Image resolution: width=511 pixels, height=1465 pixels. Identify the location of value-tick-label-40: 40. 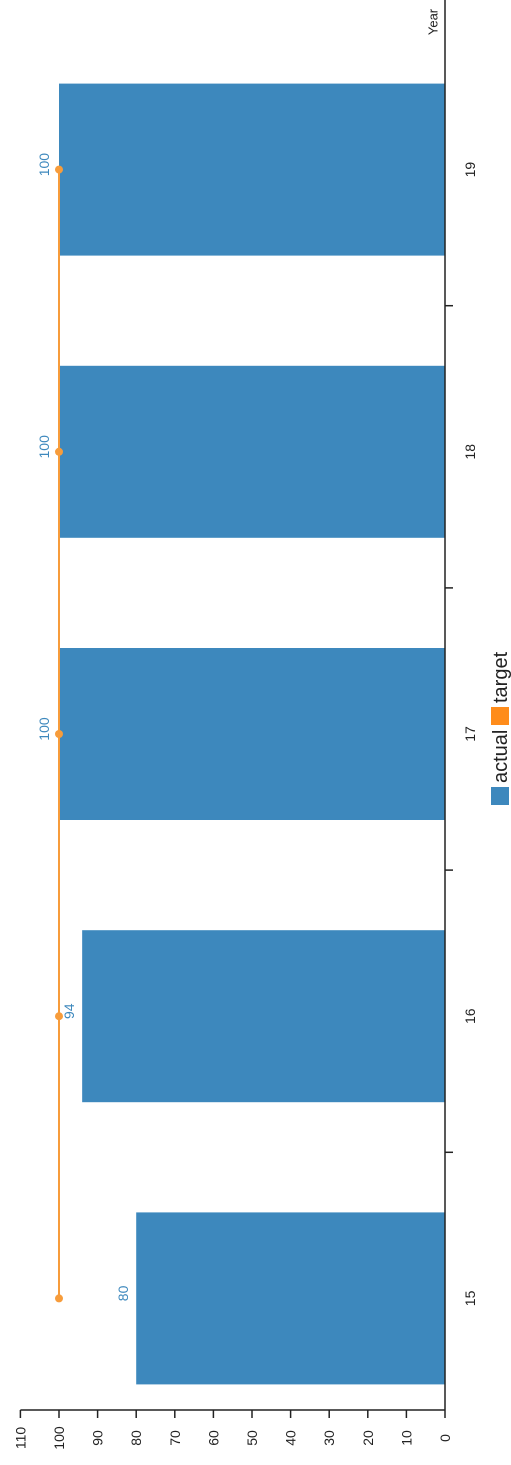
(291, 1438).